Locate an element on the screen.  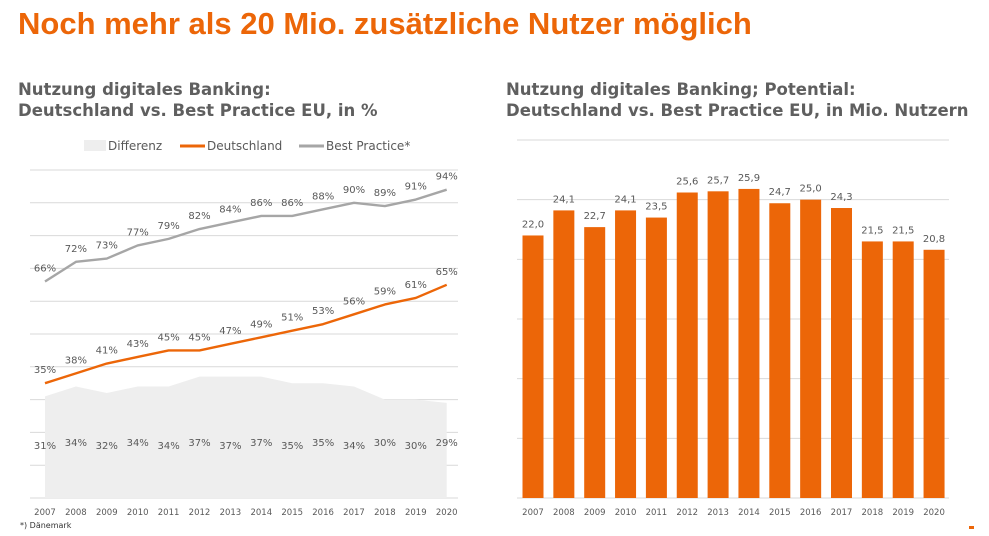
data-label-best-practice: 84% is located at coordinates (230, 209).